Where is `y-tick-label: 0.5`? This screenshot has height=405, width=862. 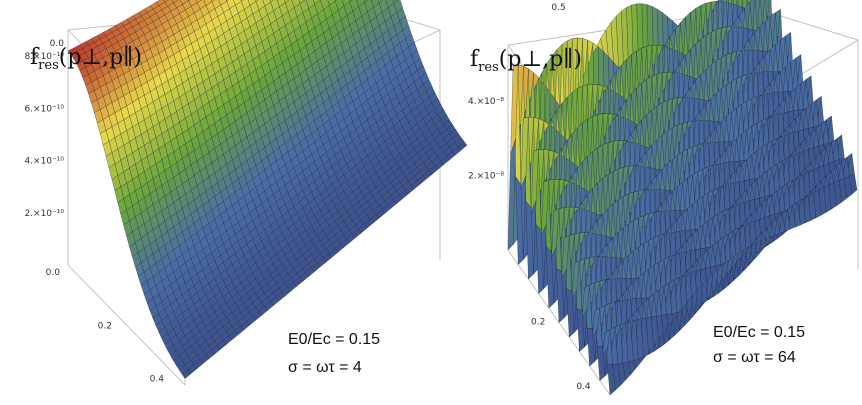
y-tick-label: 0.5 is located at coordinates (558, 8).